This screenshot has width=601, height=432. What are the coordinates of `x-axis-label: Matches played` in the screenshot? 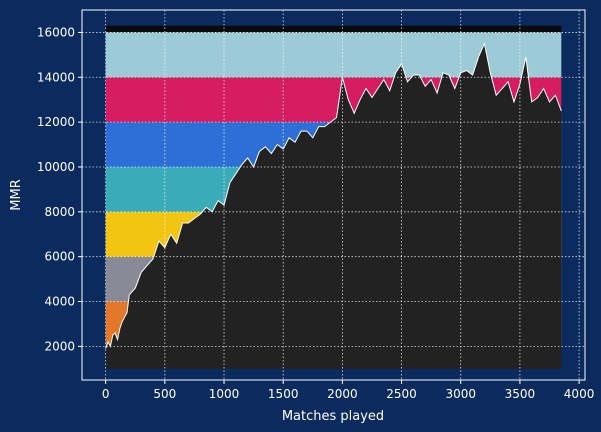 It's located at (333, 416).